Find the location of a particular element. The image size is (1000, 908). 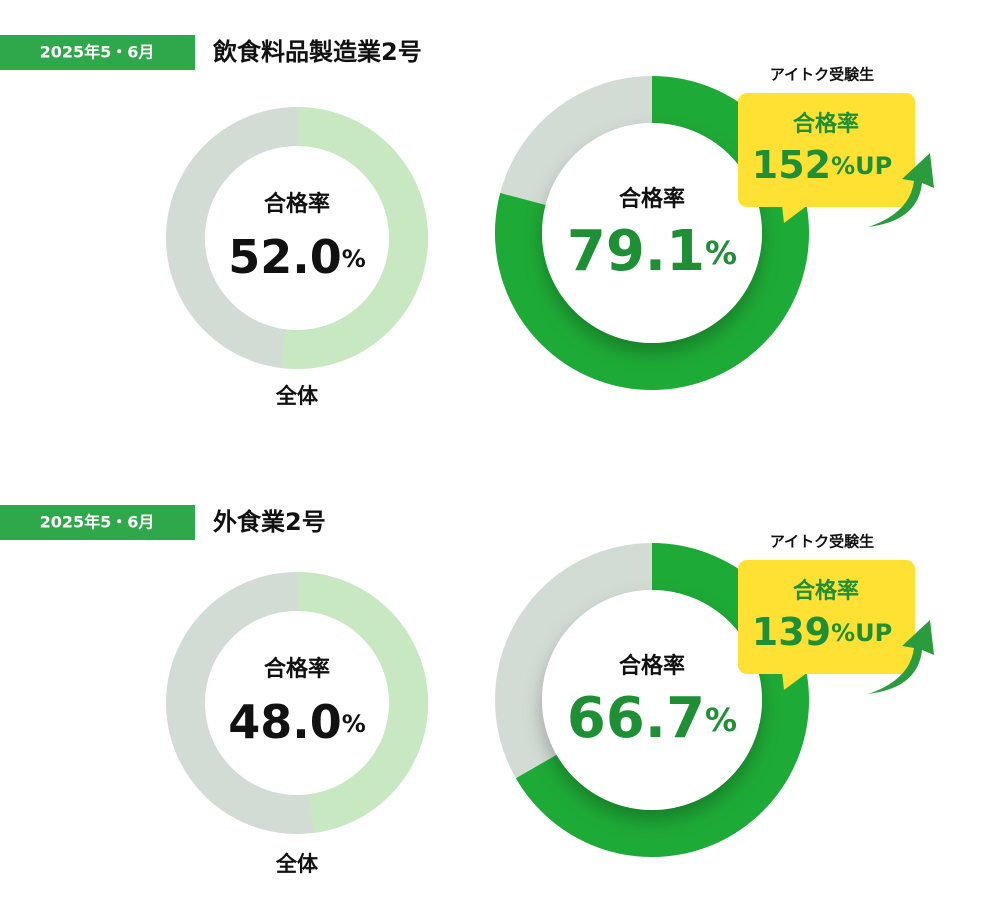

section-title: 外食業2号 is located at coordinates (269, 522).